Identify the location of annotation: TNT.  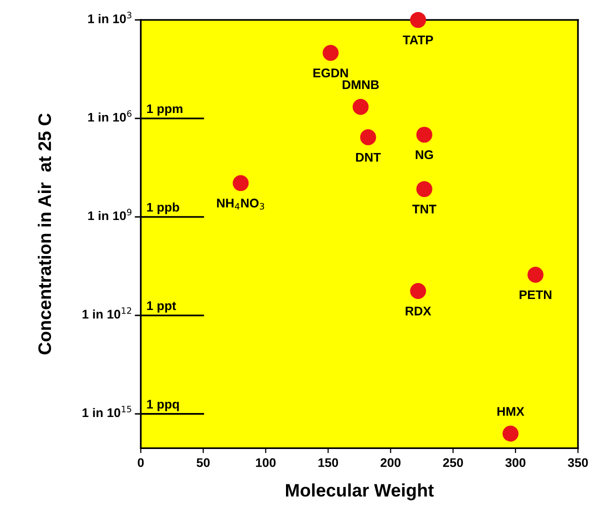
(424, 209).